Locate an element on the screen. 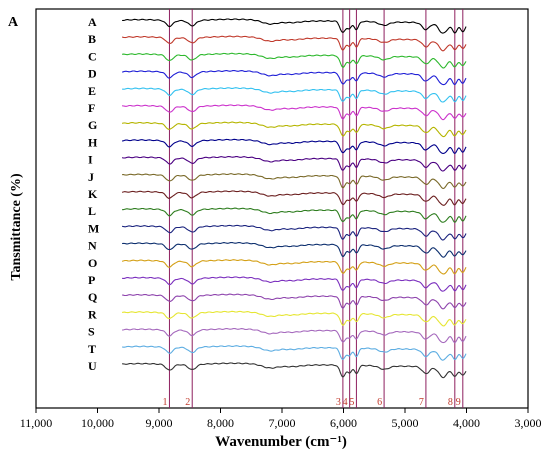 This screenshot has width=550, height=460. series-label-T: T is located at coordinates (92, 349).